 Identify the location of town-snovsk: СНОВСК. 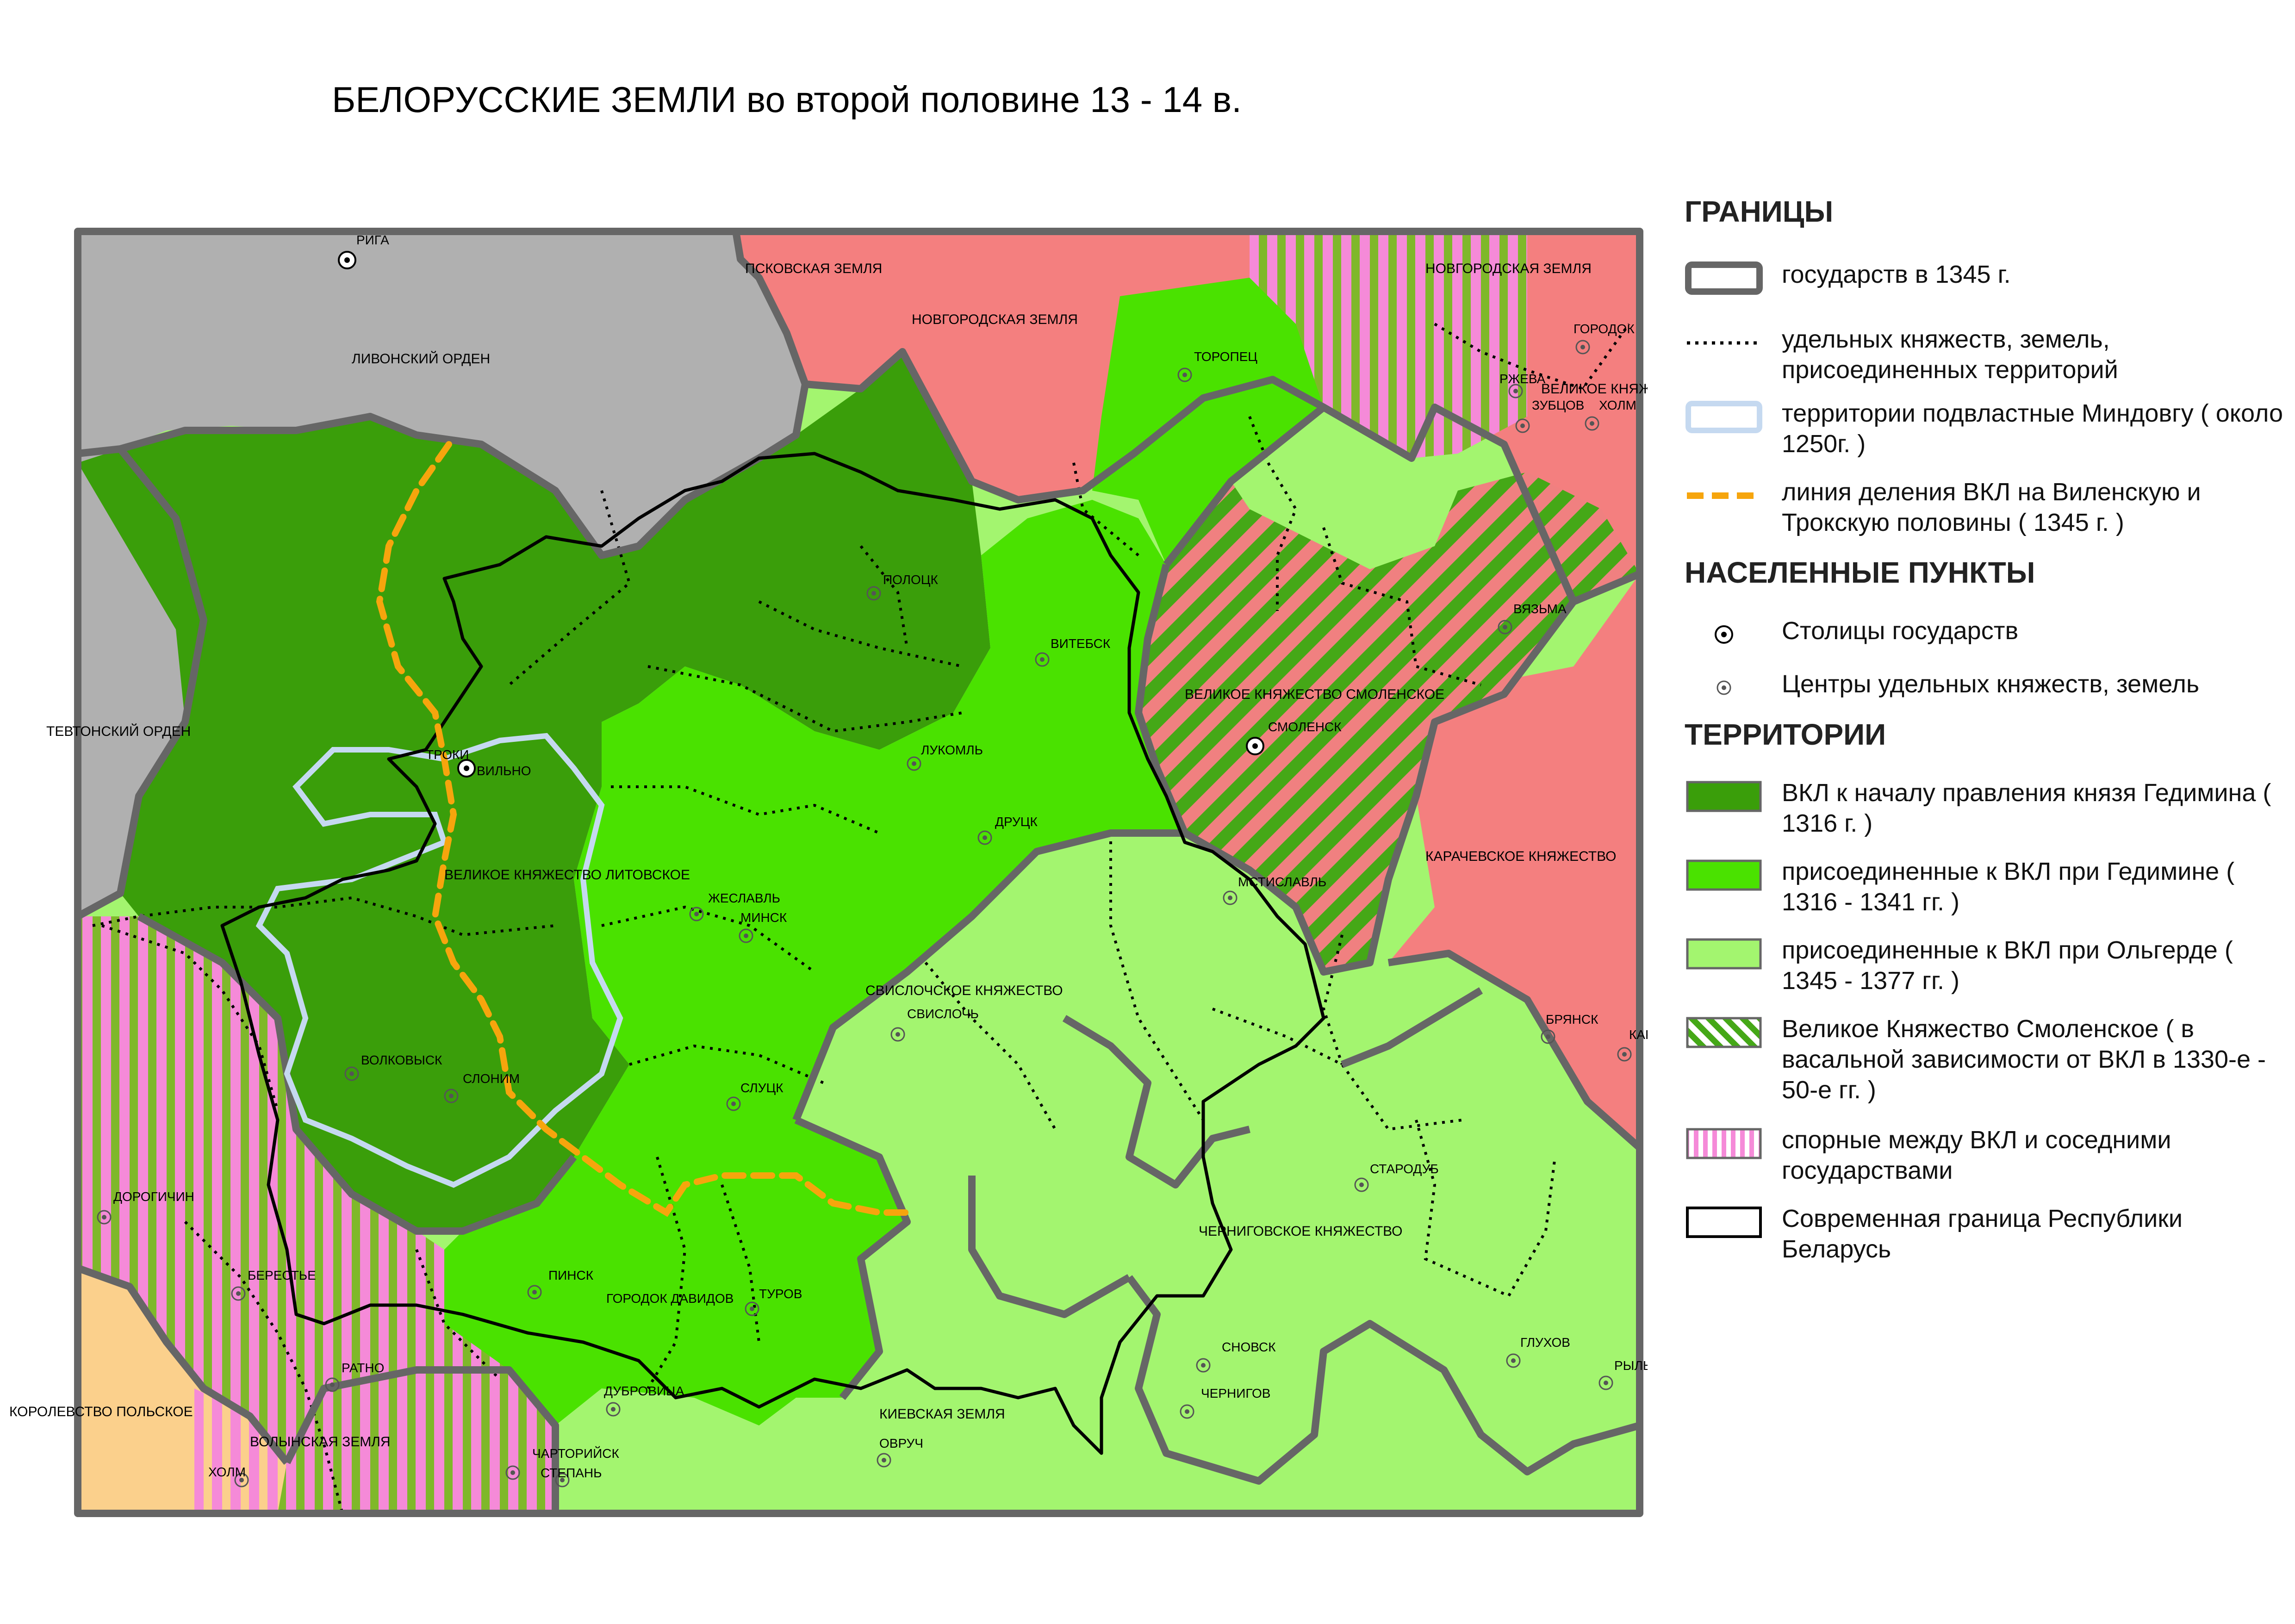
(1236, 1356).